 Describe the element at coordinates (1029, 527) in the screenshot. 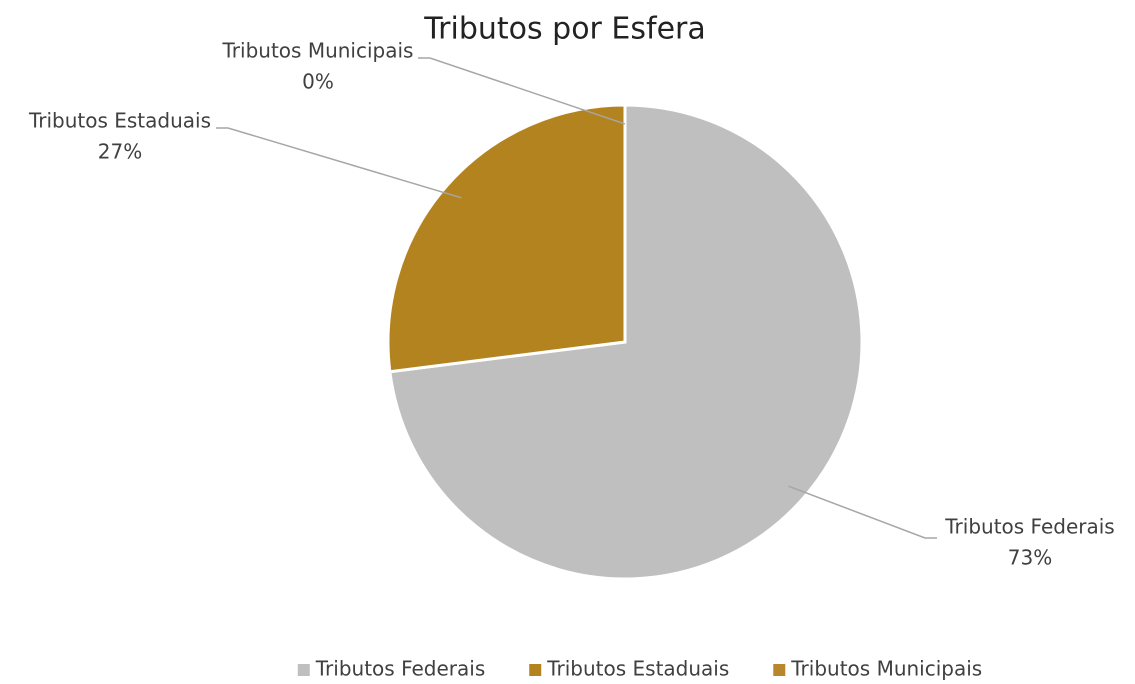

I see `data-label-category: Tributos Federais` at that location.